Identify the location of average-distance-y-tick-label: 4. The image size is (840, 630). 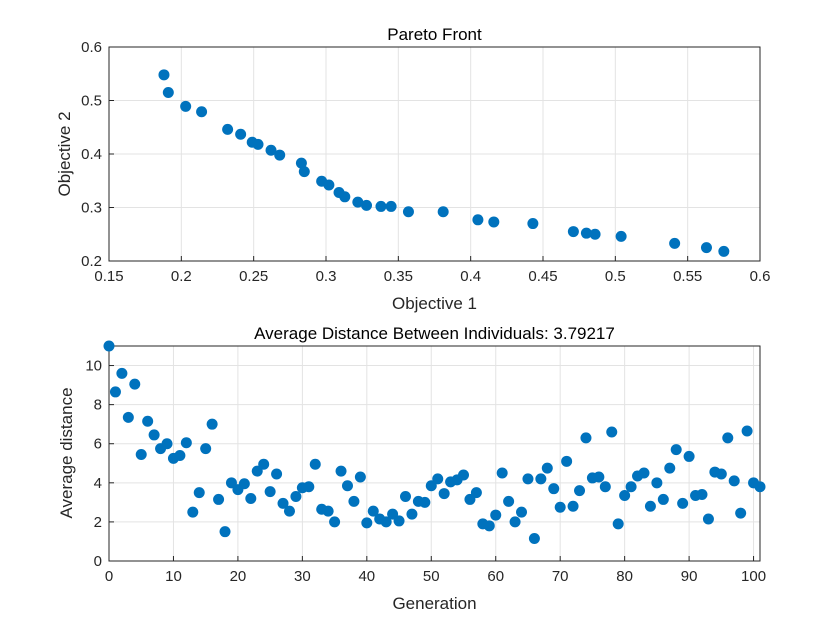
(98, 483).